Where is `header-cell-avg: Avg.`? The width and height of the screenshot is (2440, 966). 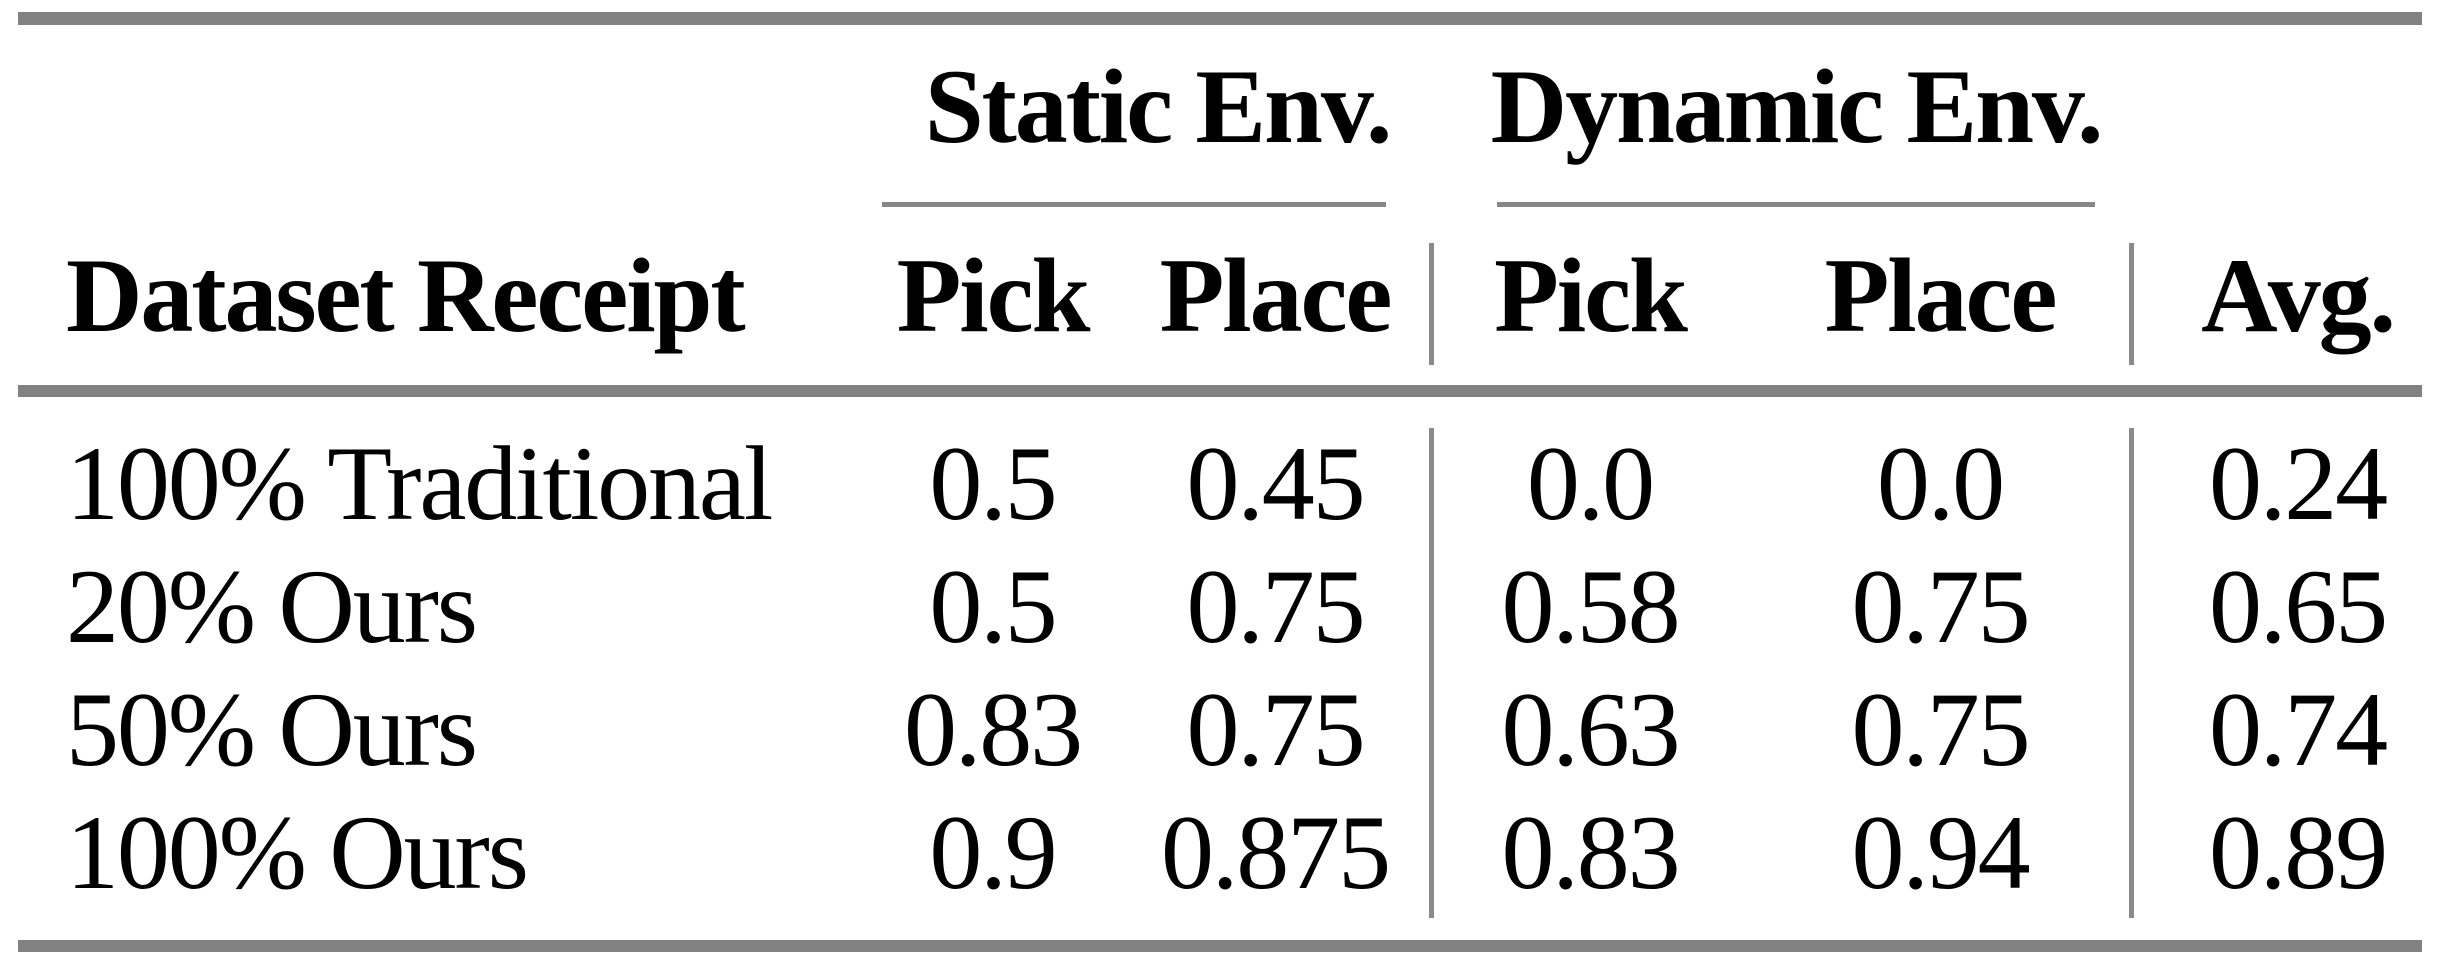 header-cell-avg: Avg. is located at coordinates (2298, 295).